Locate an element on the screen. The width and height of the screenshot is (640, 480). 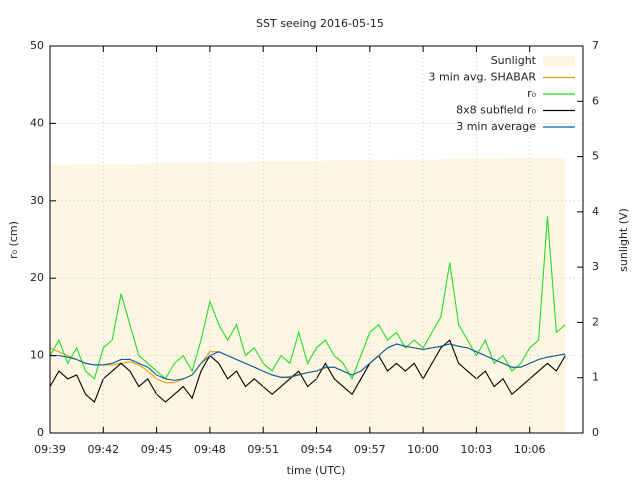
x-tick-label: 09:48 is located at coordinates (210, 449).